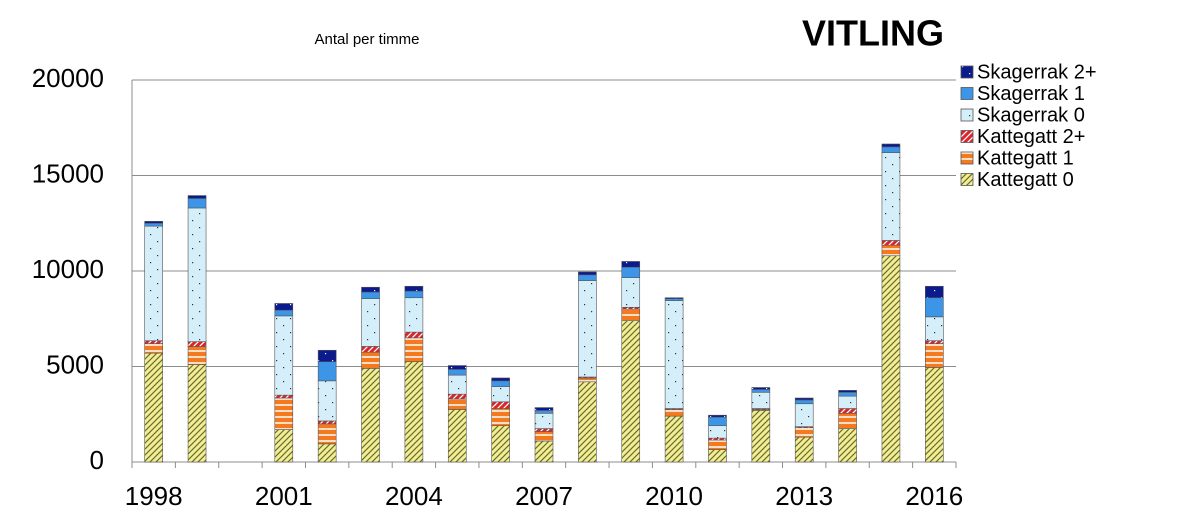 The height and width of the screenshot is (521, 1182). I want to click on x-tick-label: 2013, so click(804, 496).